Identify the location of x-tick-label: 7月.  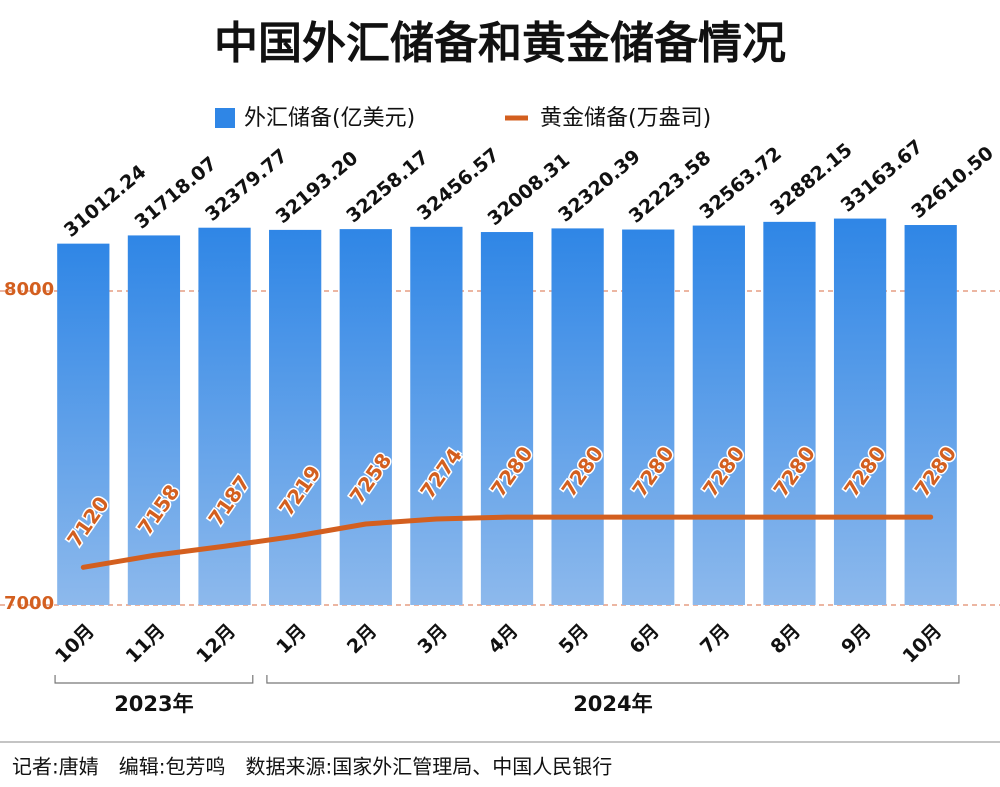
(715, 639).